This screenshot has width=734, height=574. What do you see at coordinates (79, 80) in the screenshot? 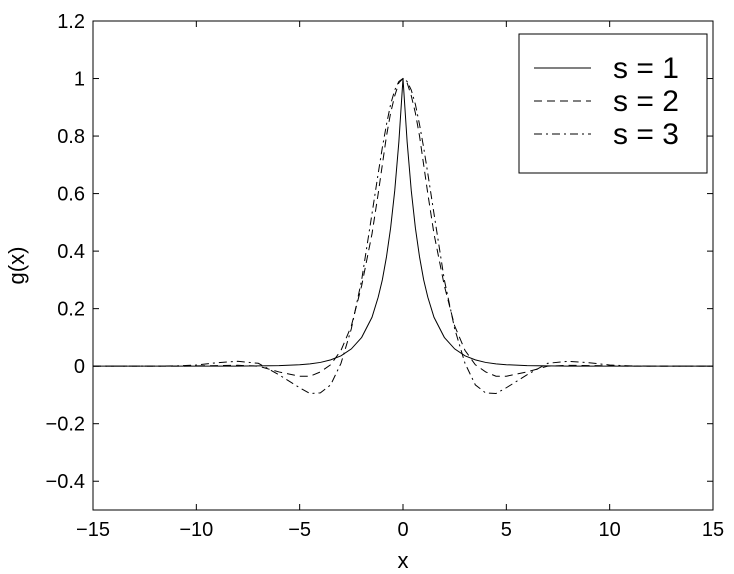
I see `y-tick-label: 1` at bounding box center [79, 80].